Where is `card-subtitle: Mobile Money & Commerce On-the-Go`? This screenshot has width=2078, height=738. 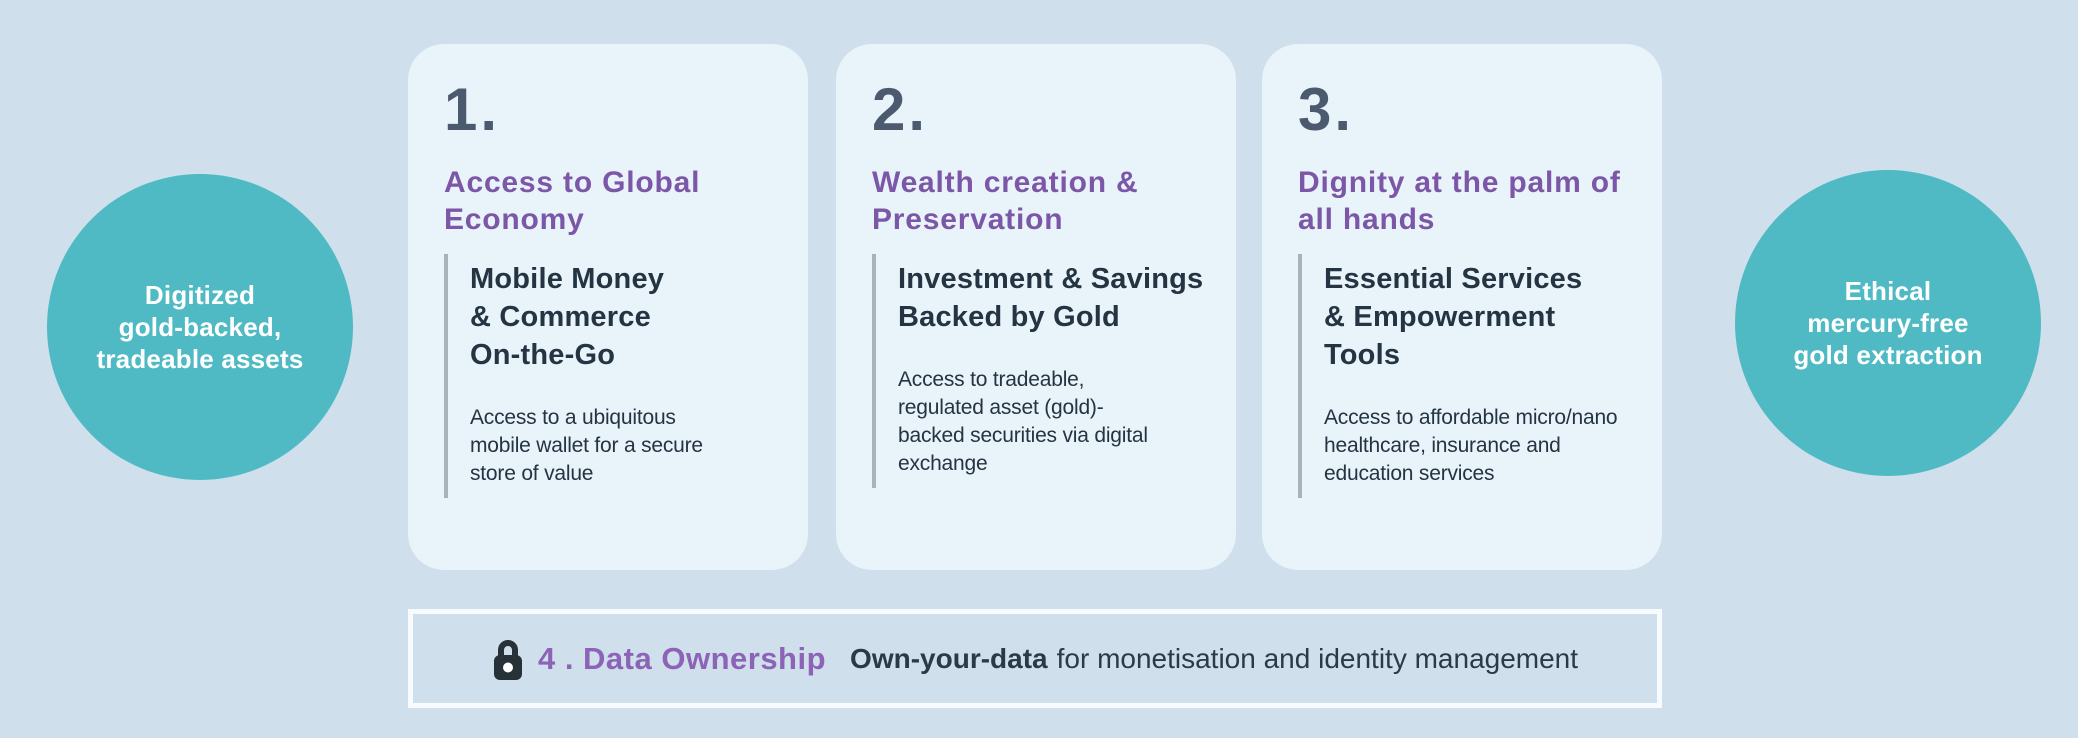
card-subtitle: Mobile Money & Commerce On-the-Go is located at coordinates (567, 317).